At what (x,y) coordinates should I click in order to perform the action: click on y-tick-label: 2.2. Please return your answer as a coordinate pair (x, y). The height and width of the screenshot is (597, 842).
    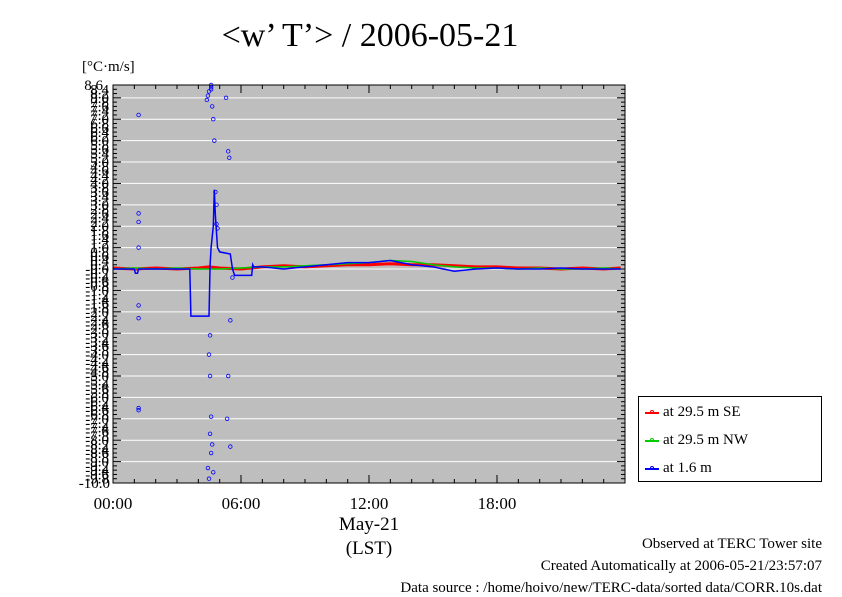
    Looking at the image, I should click on (99, 223).